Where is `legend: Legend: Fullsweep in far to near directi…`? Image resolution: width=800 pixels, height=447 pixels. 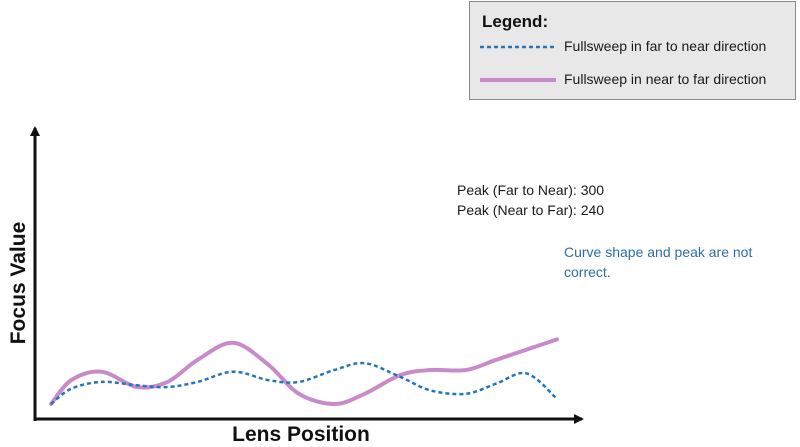 legend: Legend: Fullsweep in far to near directi… is located at coordinates (632, 50).